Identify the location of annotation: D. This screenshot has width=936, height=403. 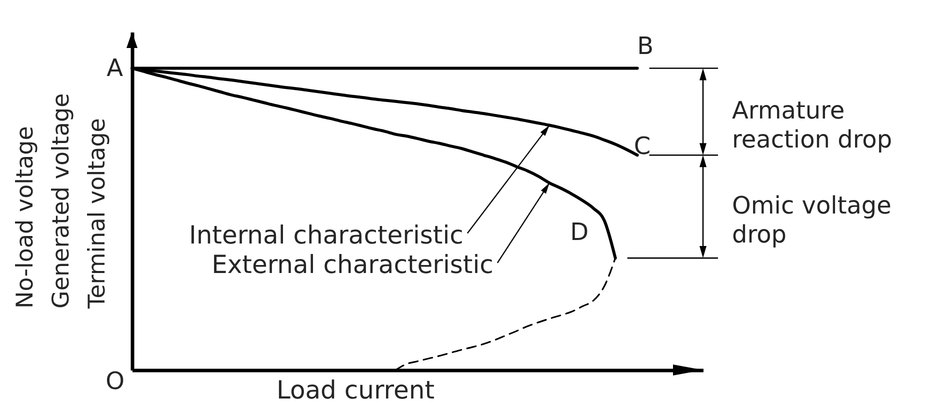
(579, 232).